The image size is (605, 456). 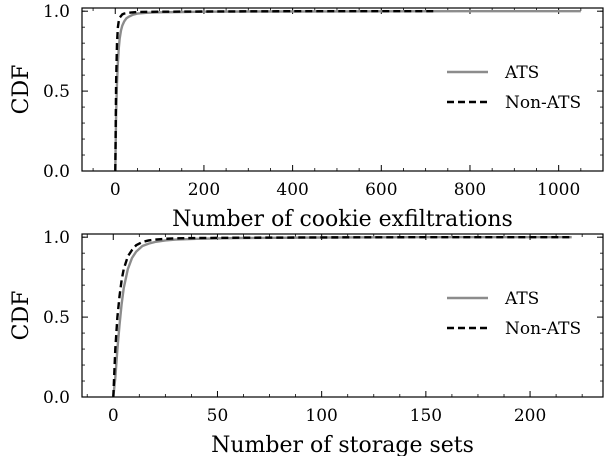 What do you see at coordinates (292, 190) in the screenshot?
I see `x-tick-label: 400` at bounding box center [292, 190].